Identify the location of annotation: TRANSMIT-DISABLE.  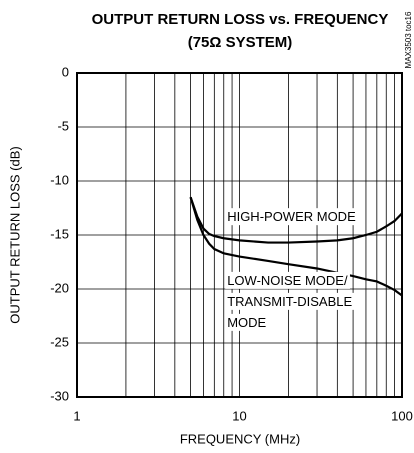
(289, 301).